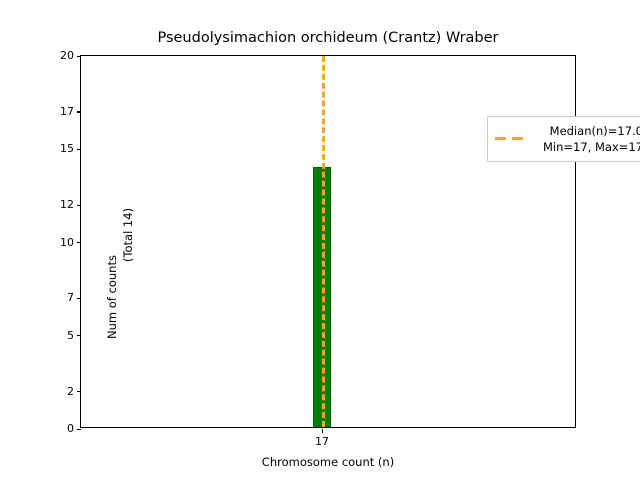  Describe the element at coordinates (67, 55) in the screenshot. I see `ytick-label: 20` at that location.